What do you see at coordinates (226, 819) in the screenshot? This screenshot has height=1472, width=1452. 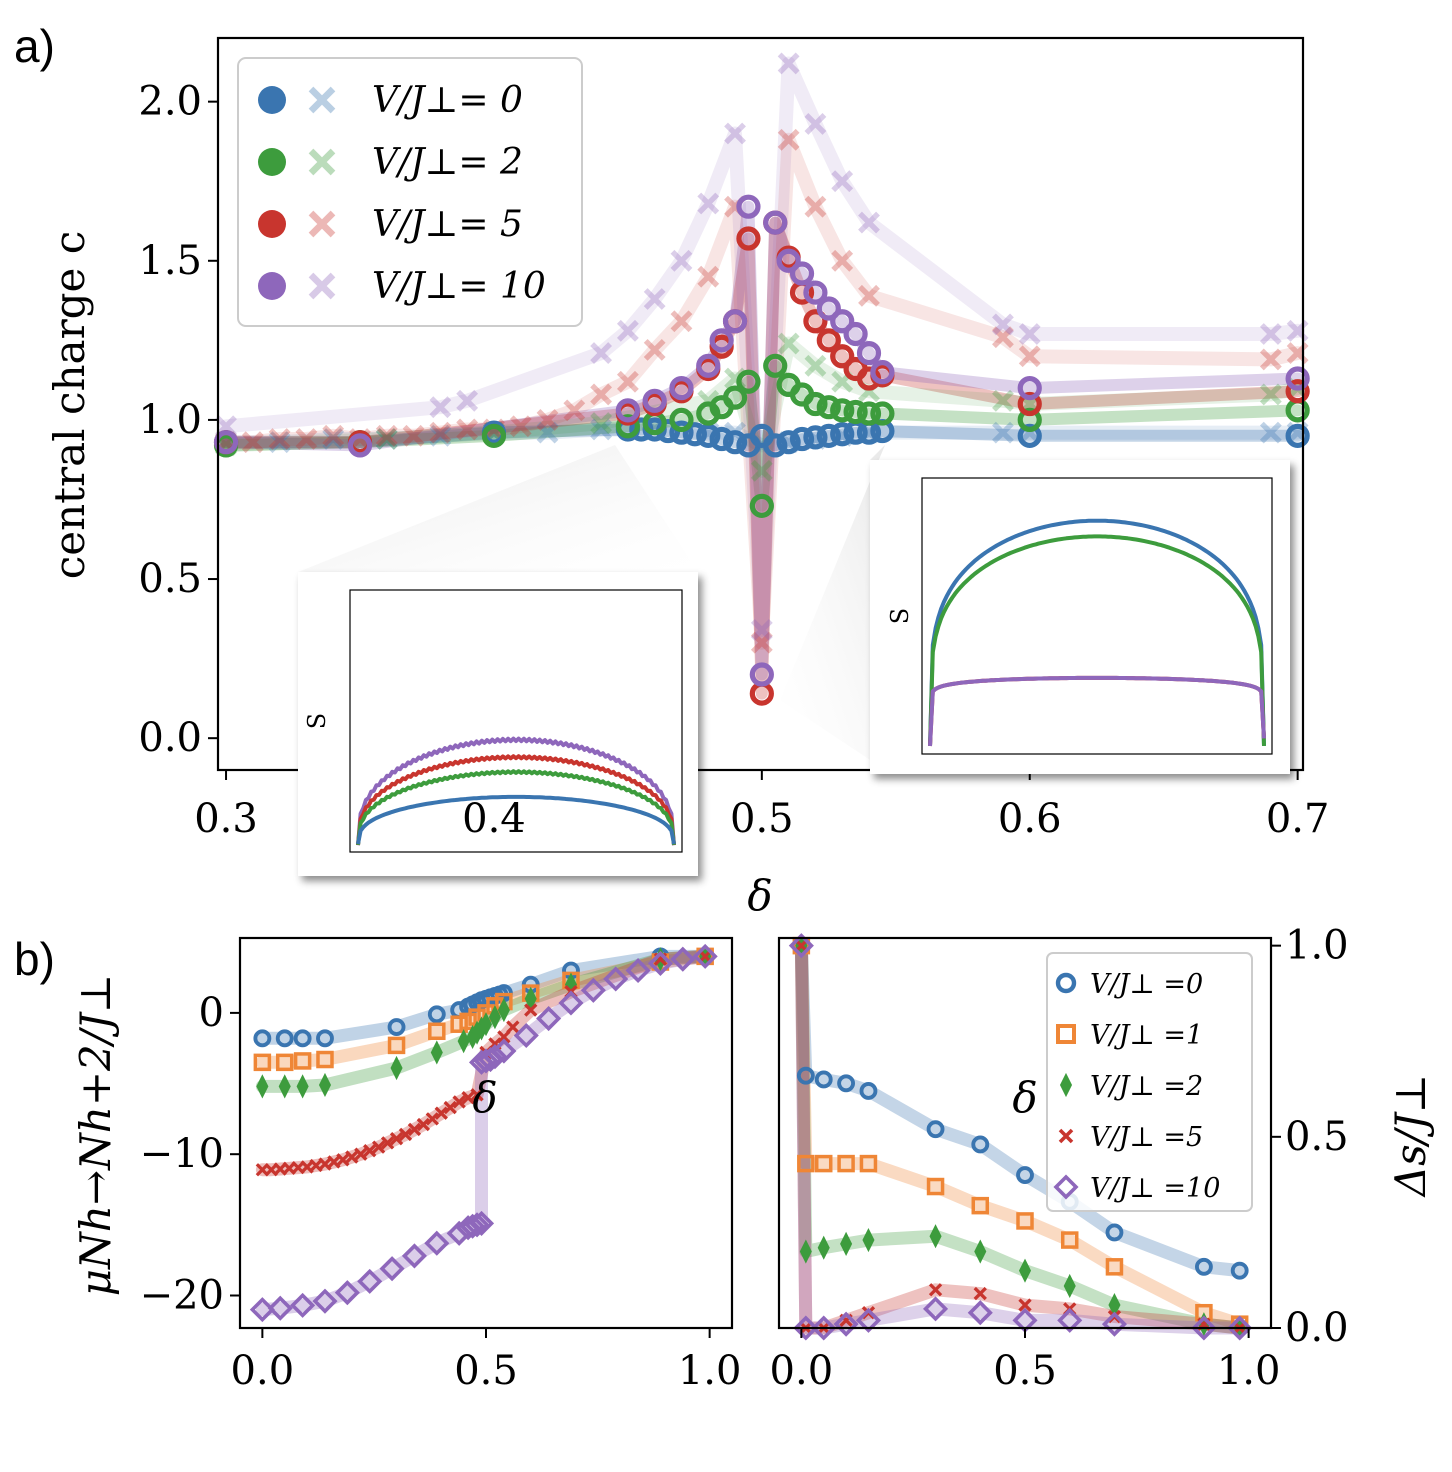 I see `x-tick-label: 0.3` at bounding box center [226, 819].